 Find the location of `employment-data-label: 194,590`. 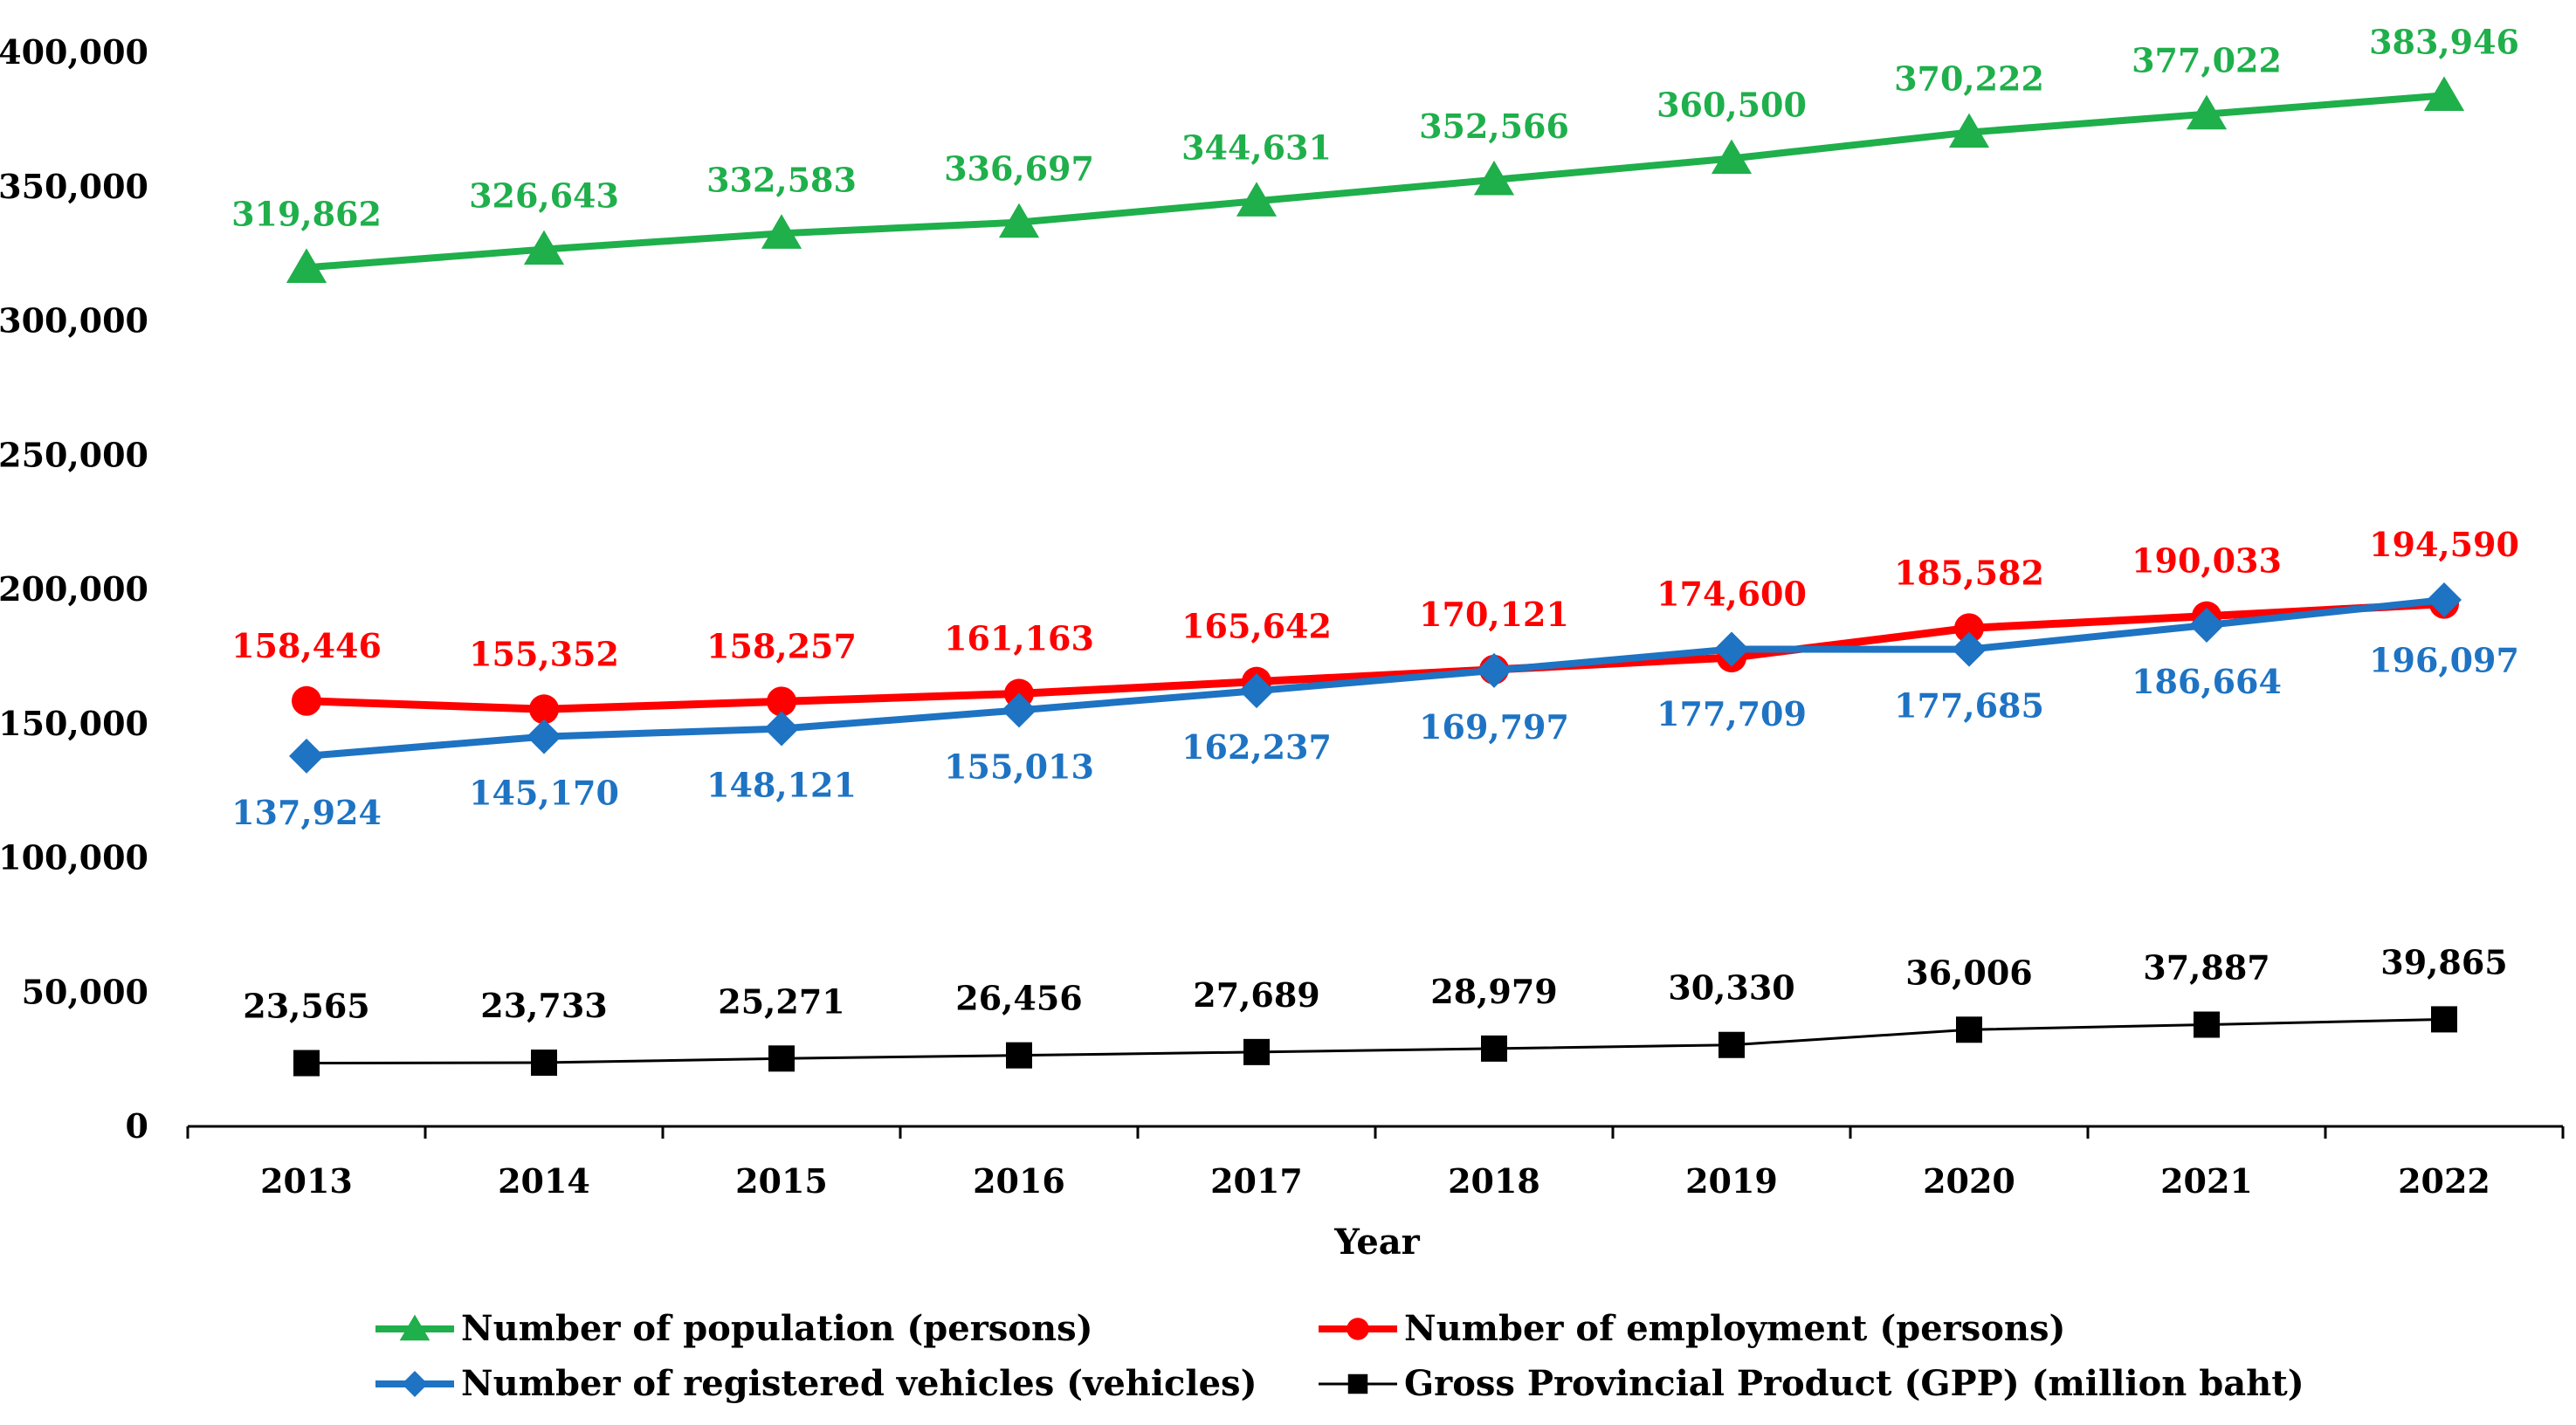

employment-data-label: 194,590 is located at coordinates (2444, 544).